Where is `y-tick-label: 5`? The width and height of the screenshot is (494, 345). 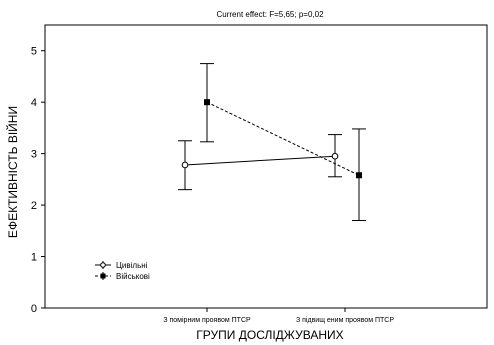 y-tick-label: 5 is located at coordinates (34, 52).